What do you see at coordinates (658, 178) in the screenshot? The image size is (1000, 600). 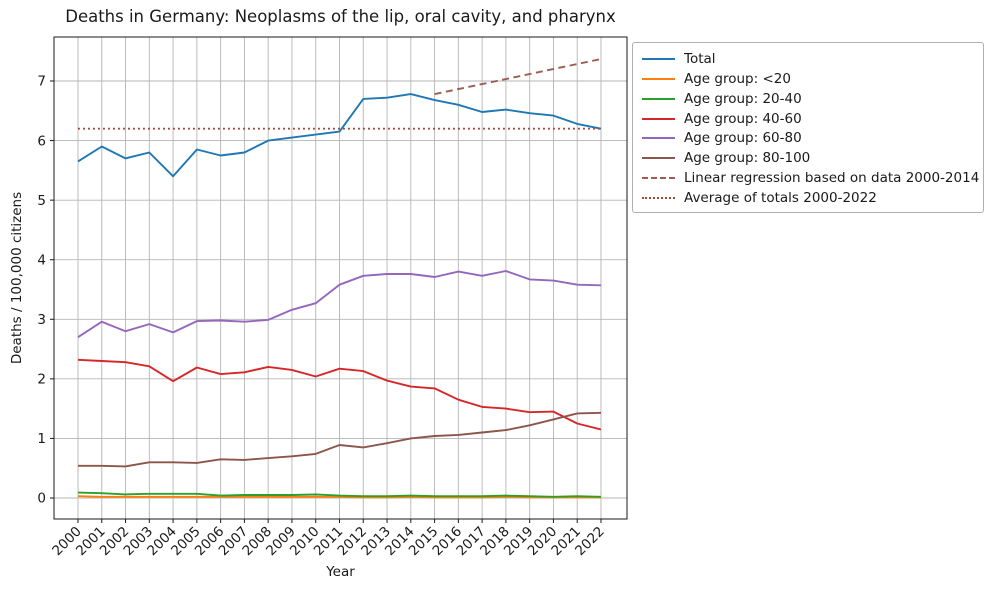 I see `legend-swatch-dashed-line` at bounding box center [658, 178].